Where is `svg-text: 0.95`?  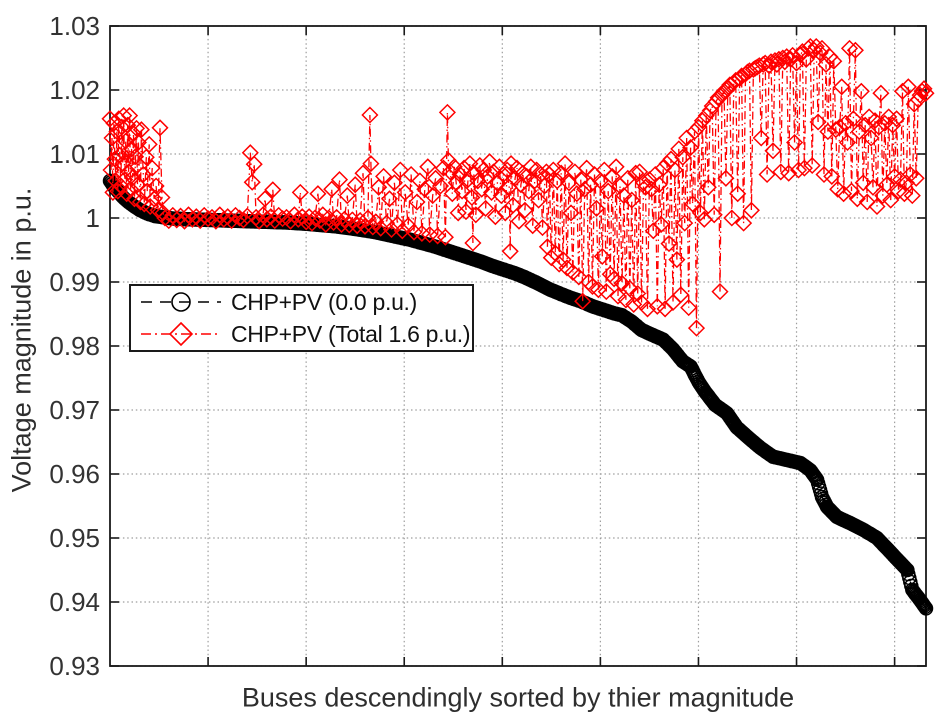 svg-text: 0.95 is located at coordinates (74, 538).